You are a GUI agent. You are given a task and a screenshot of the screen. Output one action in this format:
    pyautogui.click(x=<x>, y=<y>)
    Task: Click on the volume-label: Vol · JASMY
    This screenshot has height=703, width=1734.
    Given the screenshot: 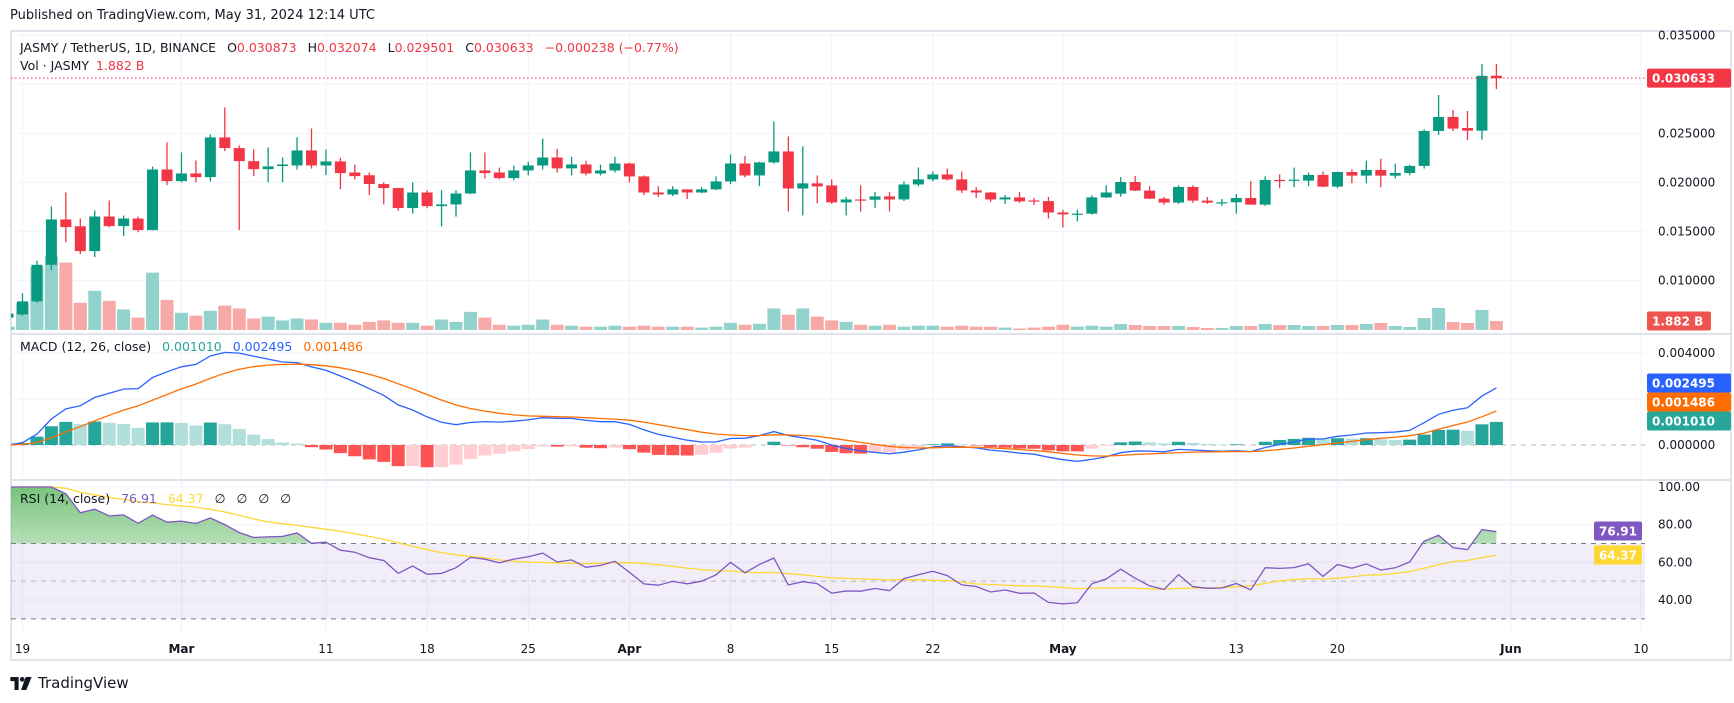 What is the action you would take?
    pyautogui.click(x=54, y=65)
    